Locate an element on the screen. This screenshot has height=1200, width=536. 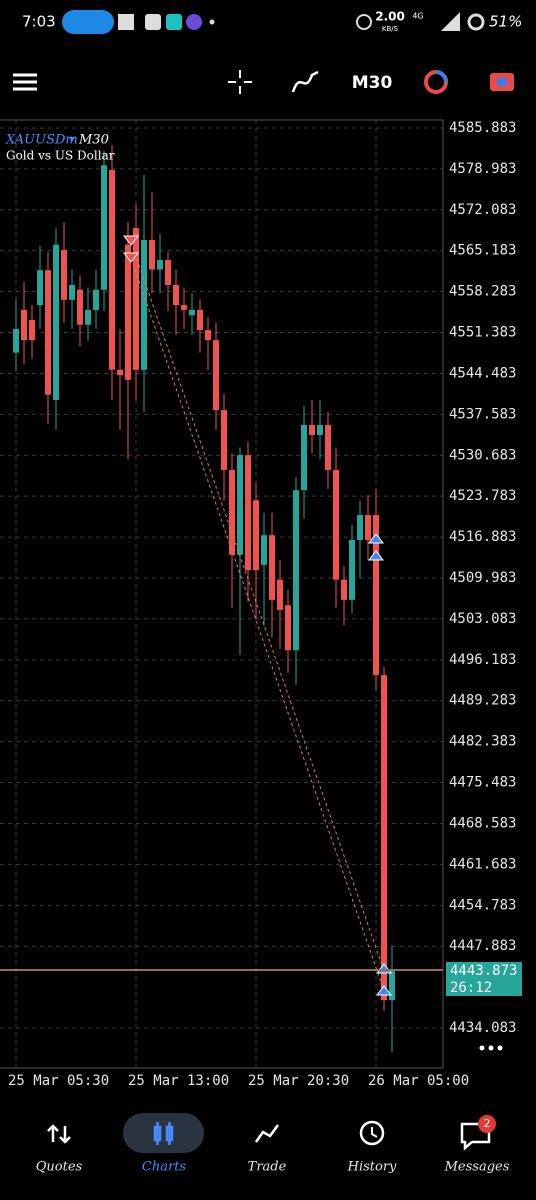
y-tick-label: 4434.083 is located at coordinates (482, 1028).